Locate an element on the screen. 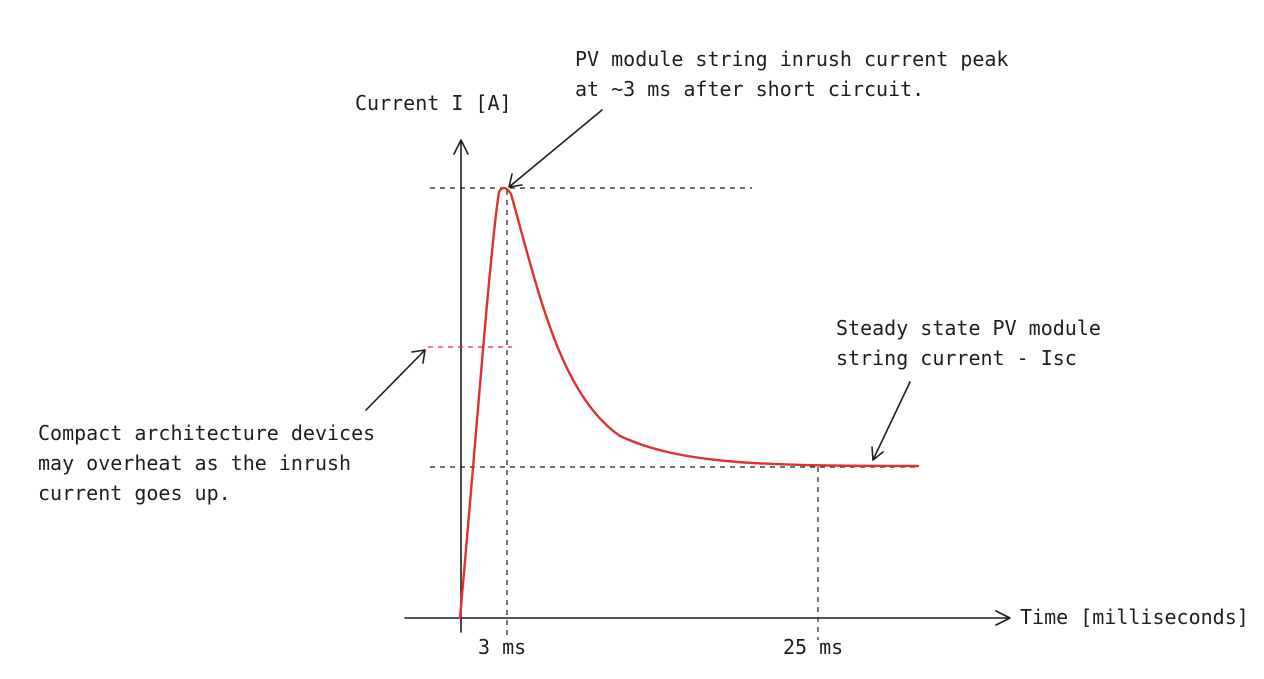 This screenshot has width=1264, height=679. steady-note: Steady state PV module is located at coordinates (968, 328).